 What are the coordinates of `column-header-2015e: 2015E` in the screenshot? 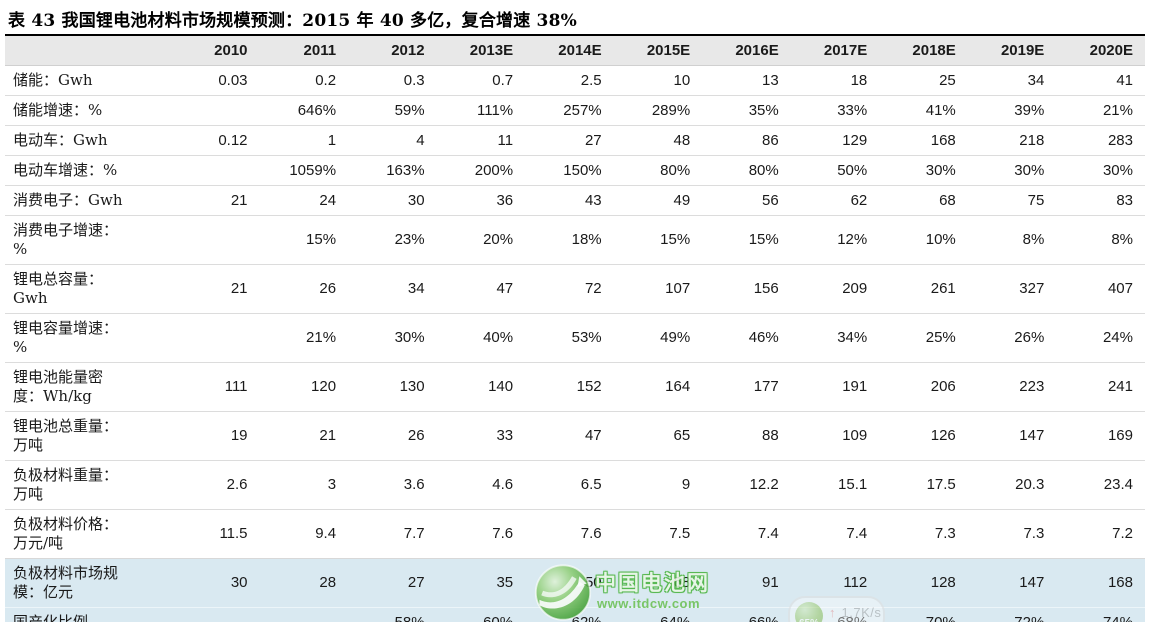 It's located at (658, 50).